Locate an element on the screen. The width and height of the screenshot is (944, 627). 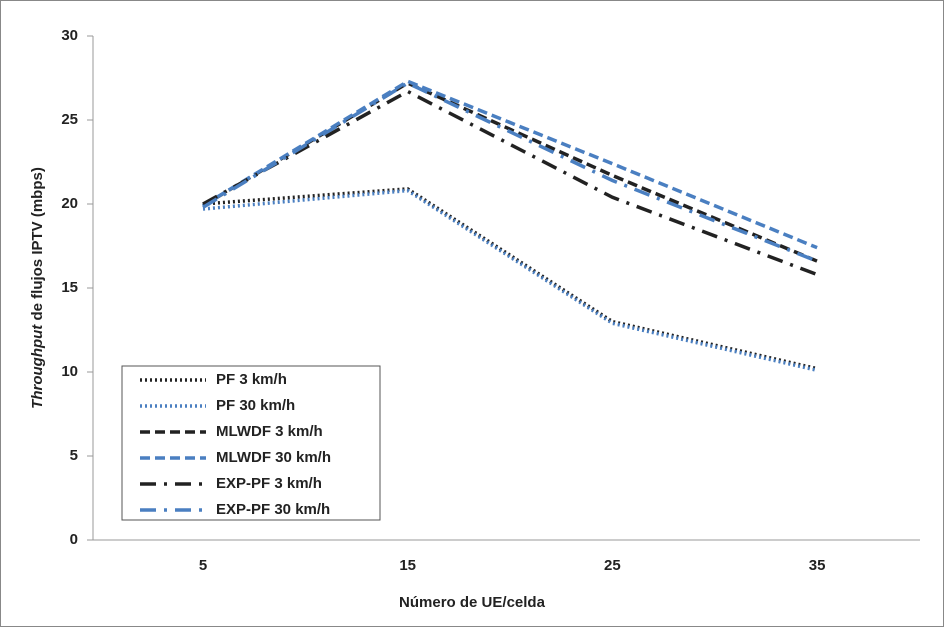
x-tick-label: 15 is located at coordinates (407, 565).